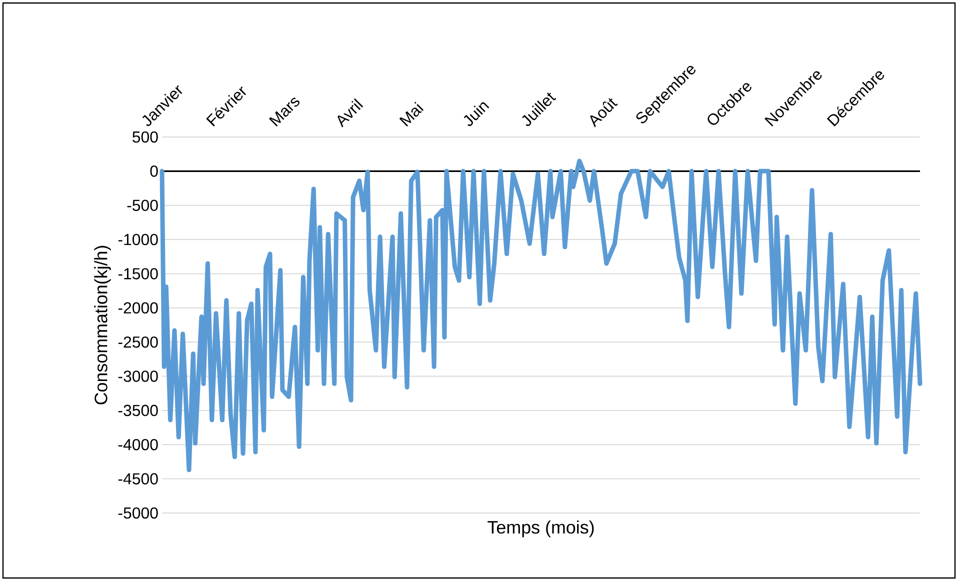 This screenshot has height=581, width=958. Describe the element at coordinates (138, 410) in the screenshot. I see `y-tick-label: -3500` at that location.